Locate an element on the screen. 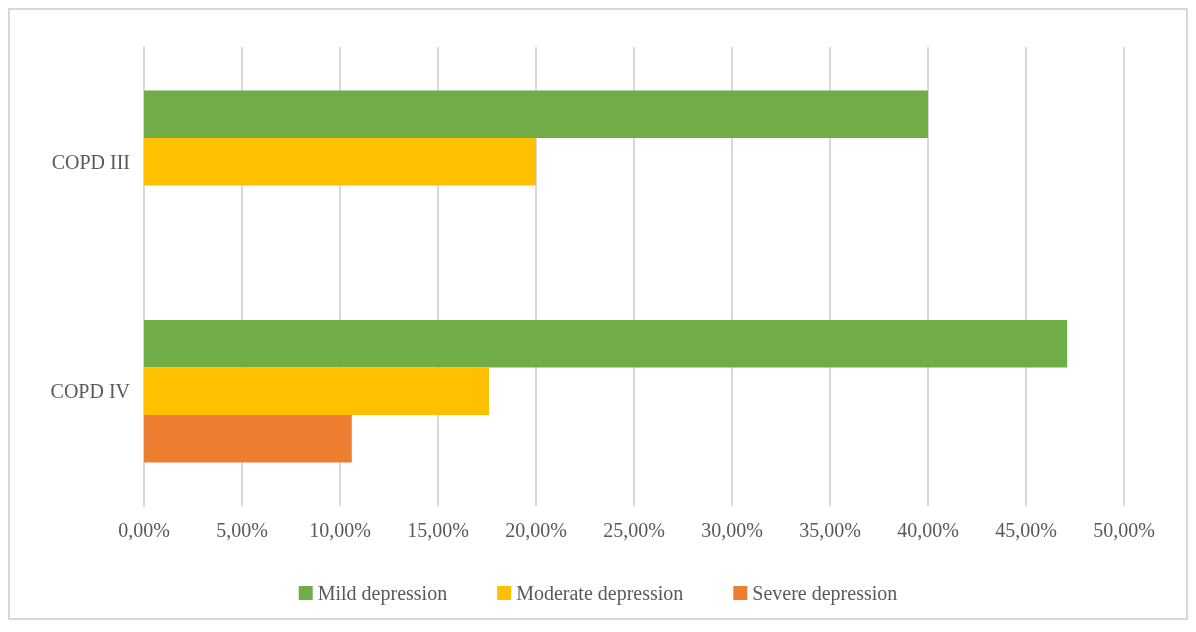  x-tick-label: 35,00% is located at coordinates (830, 530).